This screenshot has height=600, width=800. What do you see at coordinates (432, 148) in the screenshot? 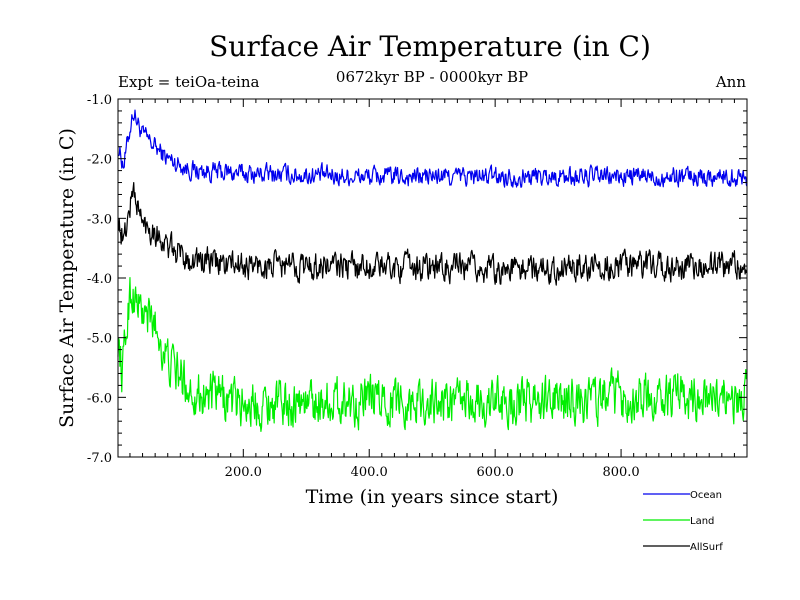
I see `series-line-ocean` at bounding box center [432, 148].